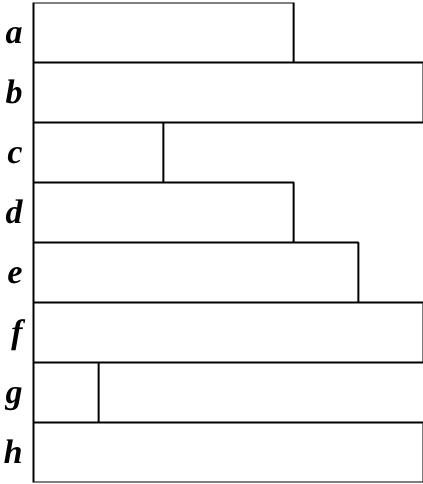 The image size is (423, 484). Describe the element at coordinates (13, 452) in the screenshot. I see `y-tick-label: h` at that location.